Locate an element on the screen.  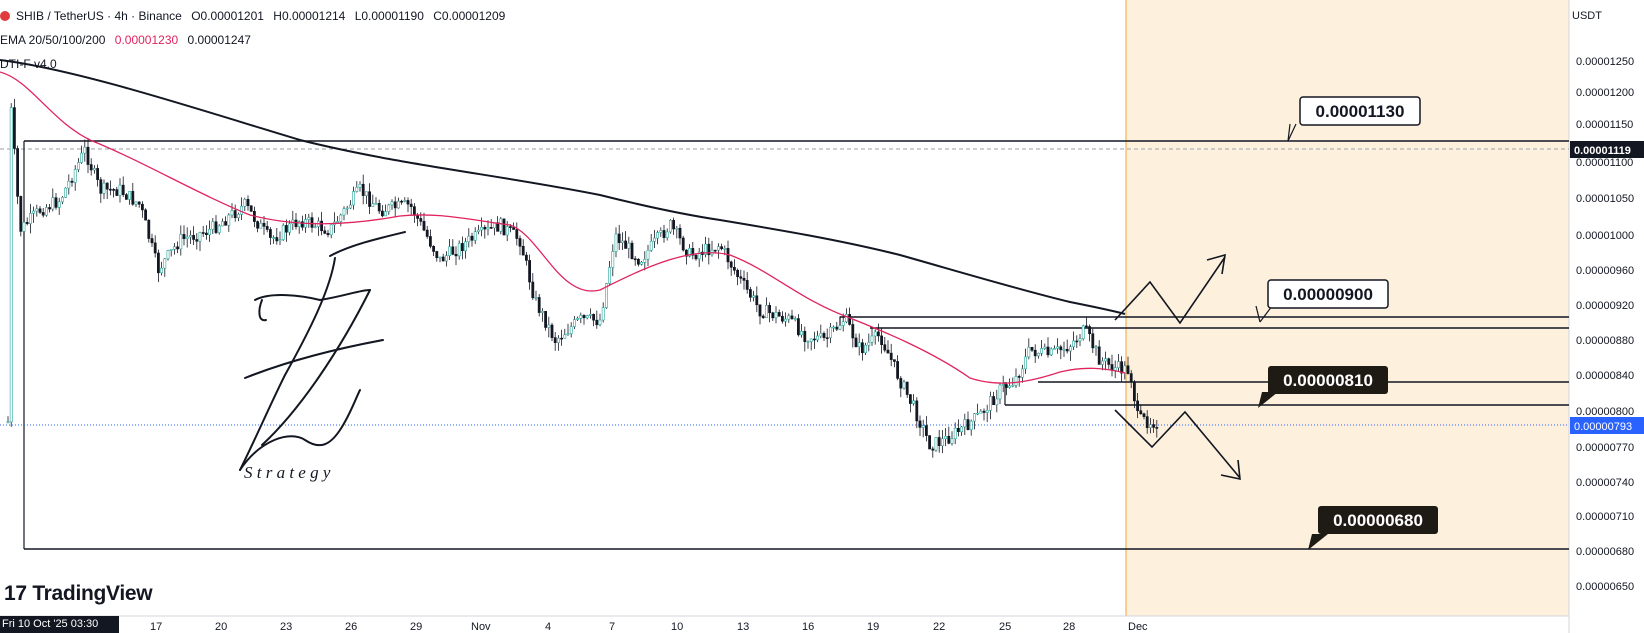
callout-680: 0.00000680 is located at coordinates (1373, 528).